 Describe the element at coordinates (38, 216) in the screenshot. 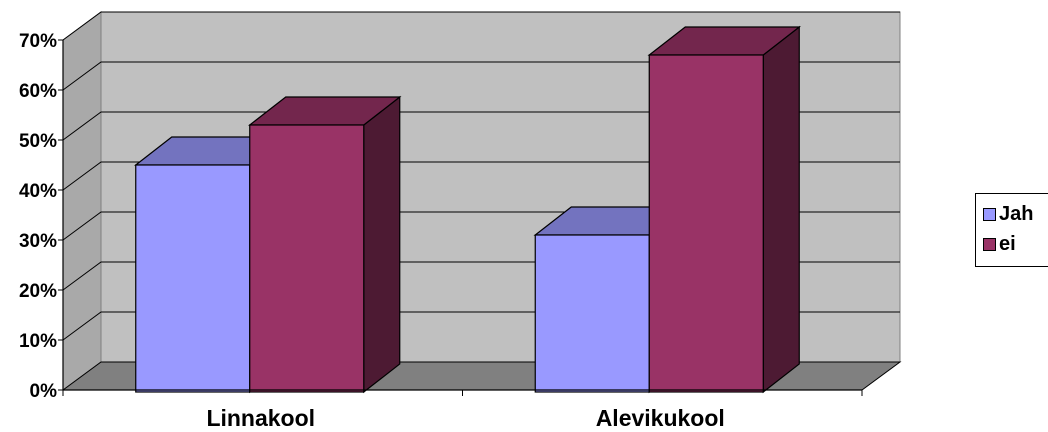

I see `y-tick-labels: 0% 10% 20% 30% 40% 50% 60% 70%` at that location.